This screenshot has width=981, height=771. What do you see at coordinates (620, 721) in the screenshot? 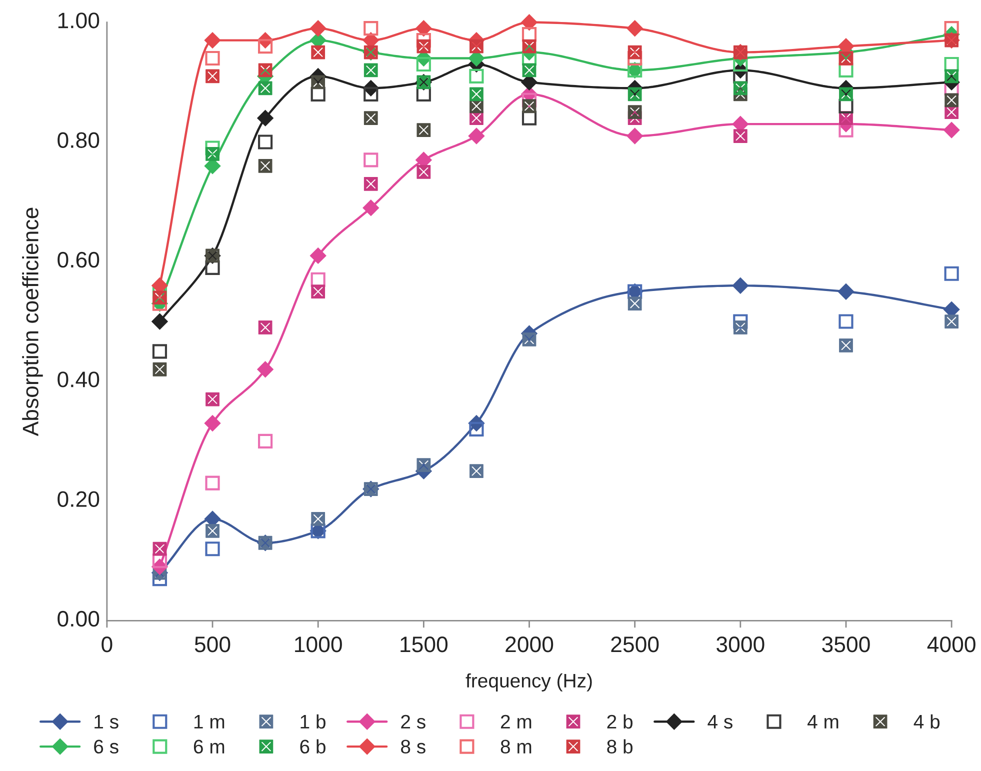
I see `legend-label: 2 b` at bounding box center [620, 721].